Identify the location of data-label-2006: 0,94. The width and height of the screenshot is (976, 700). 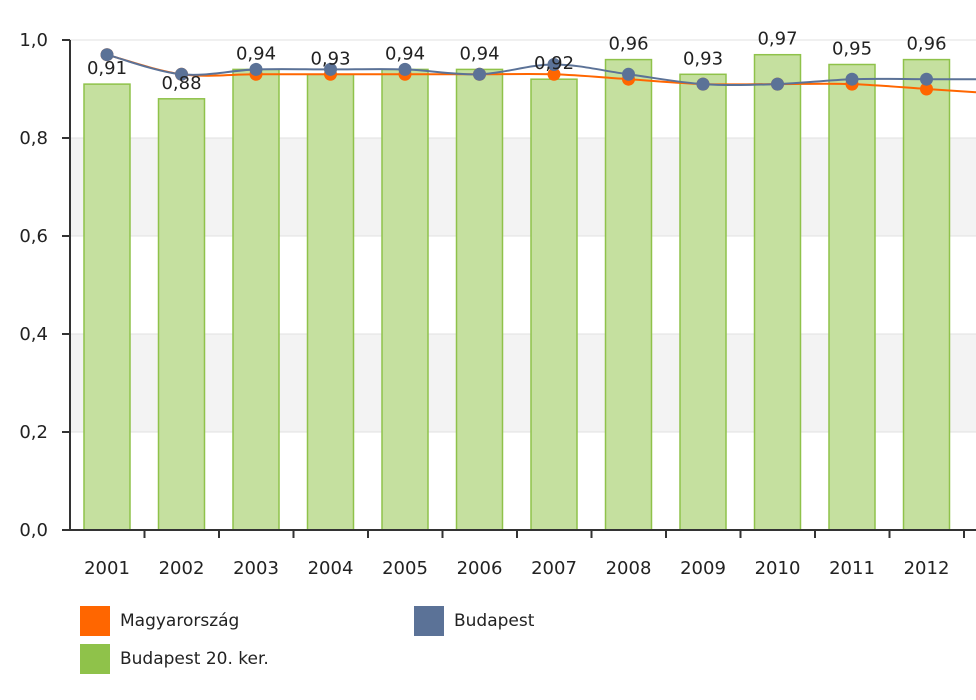
(479, 53).